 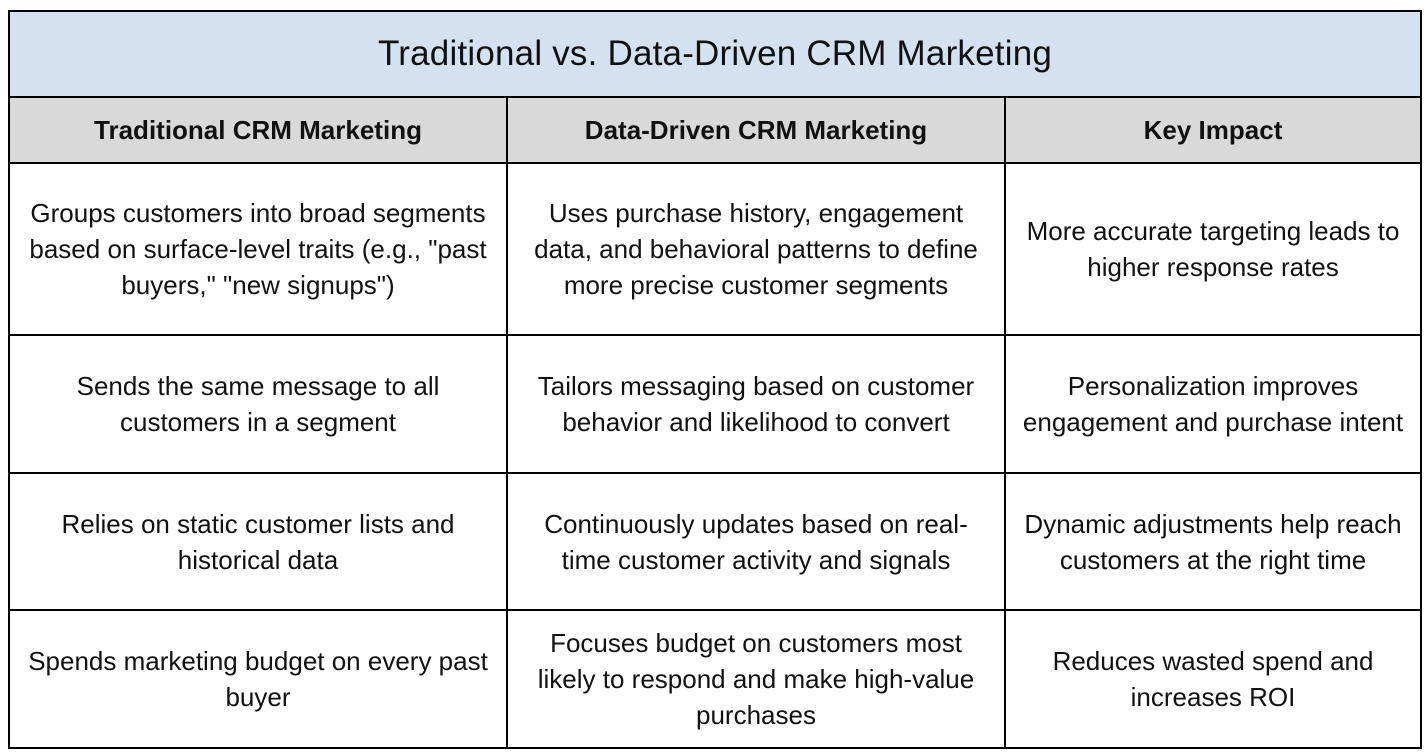 I want to click on column-header-traditional: Traditional CRM Marketing, so click(x=258, y=130).